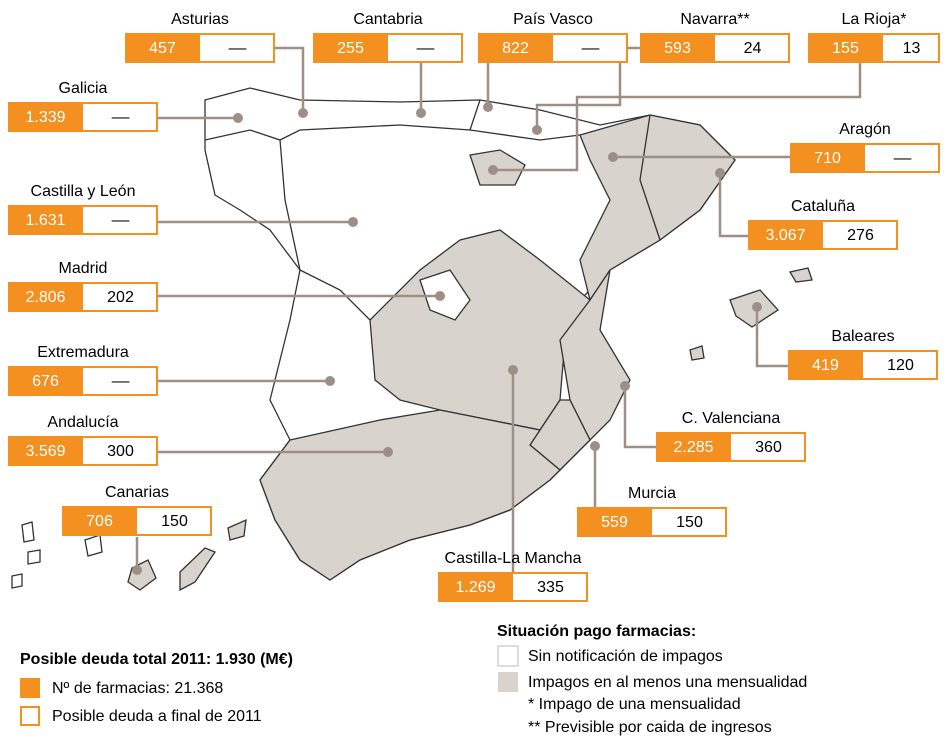 Image resolution: width=950 pixels, height=743 pixels. What do you see at coordinates (753, 48) in the screenshot?
I see `deuda-value: 24` at bounding box center [753, 48].